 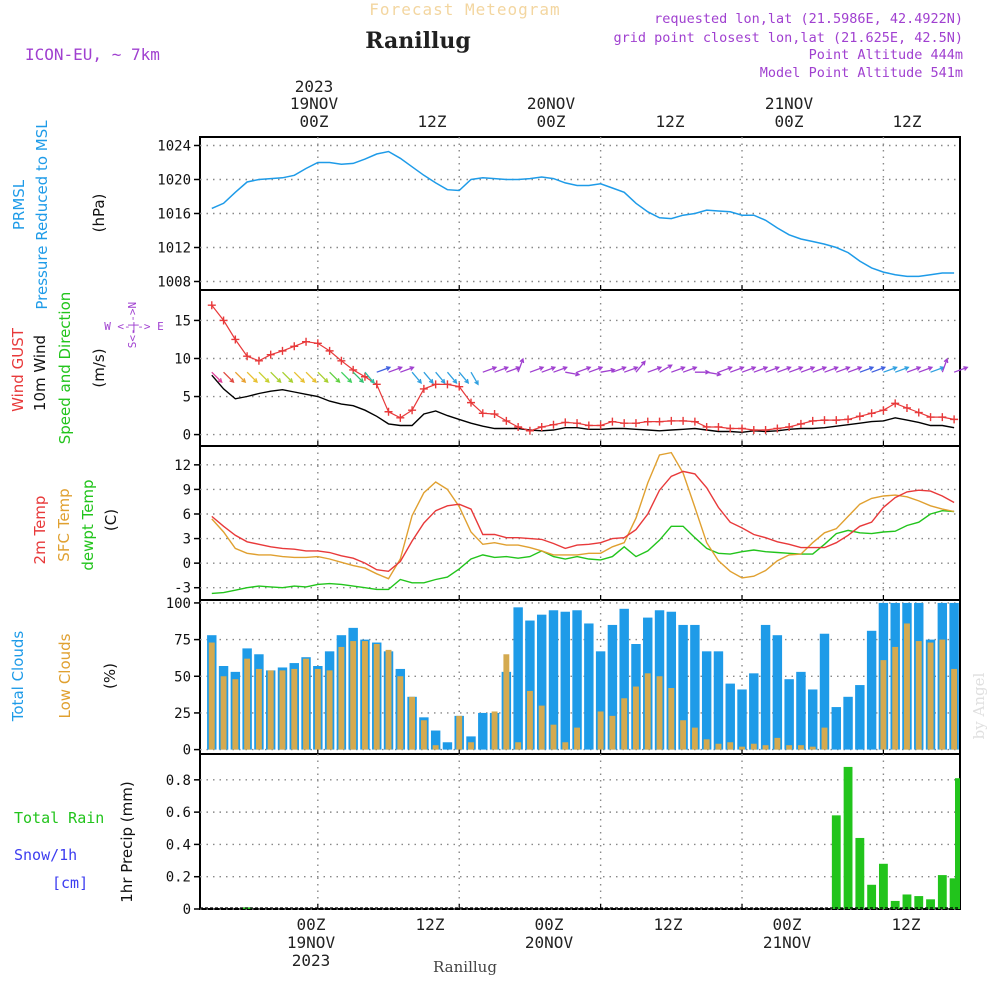 What do you see at coordinates (64, 524) in the screenshot?
I see `sfc-temp-label: SFC Temp` at bounding box center [64, 524].